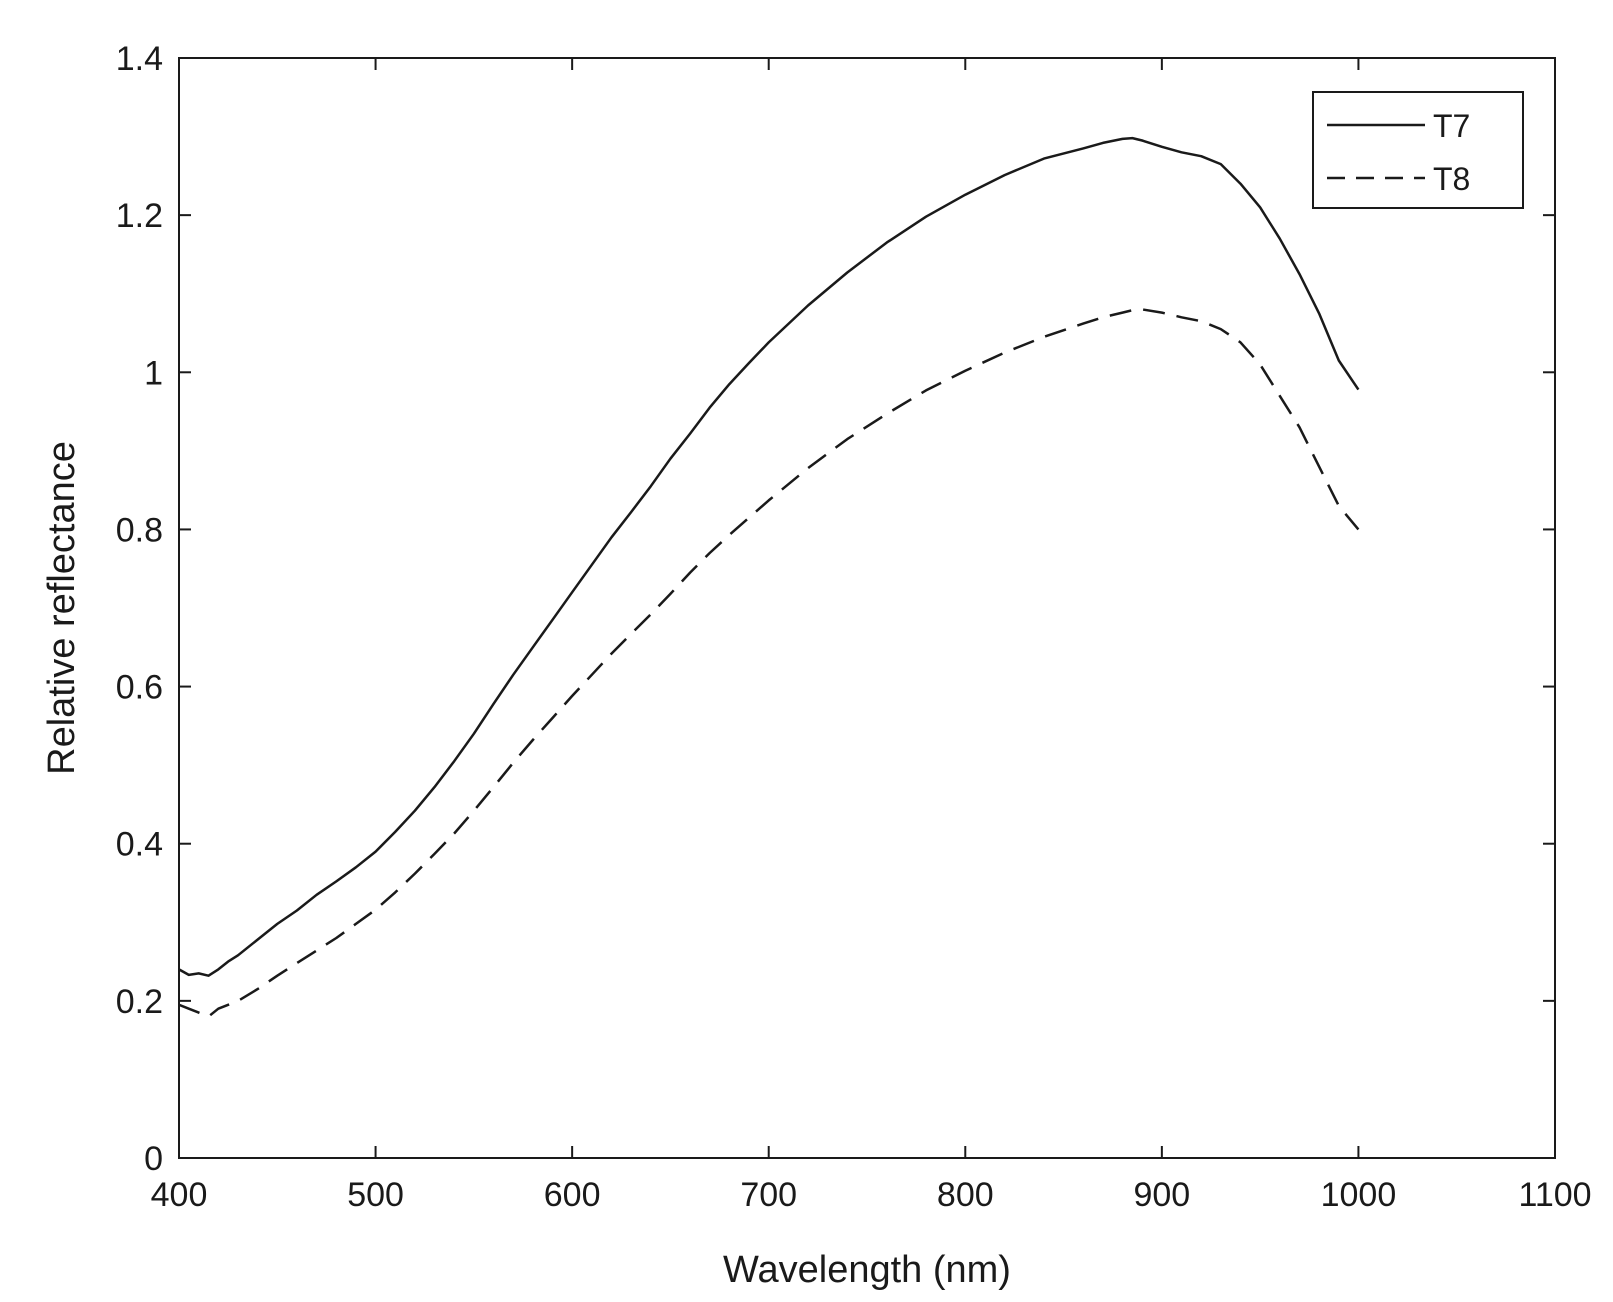 This screenshot has width=1613, height=1302. Describe the element at coordinates (139, 59) in the screenshot. I see `y-tick-label: 1.4` at that location.